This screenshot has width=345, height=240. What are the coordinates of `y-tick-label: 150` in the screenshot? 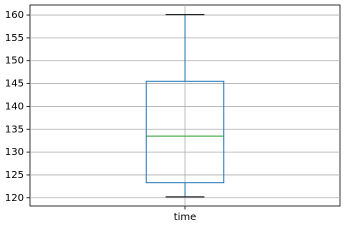 It's located at (14, 61).